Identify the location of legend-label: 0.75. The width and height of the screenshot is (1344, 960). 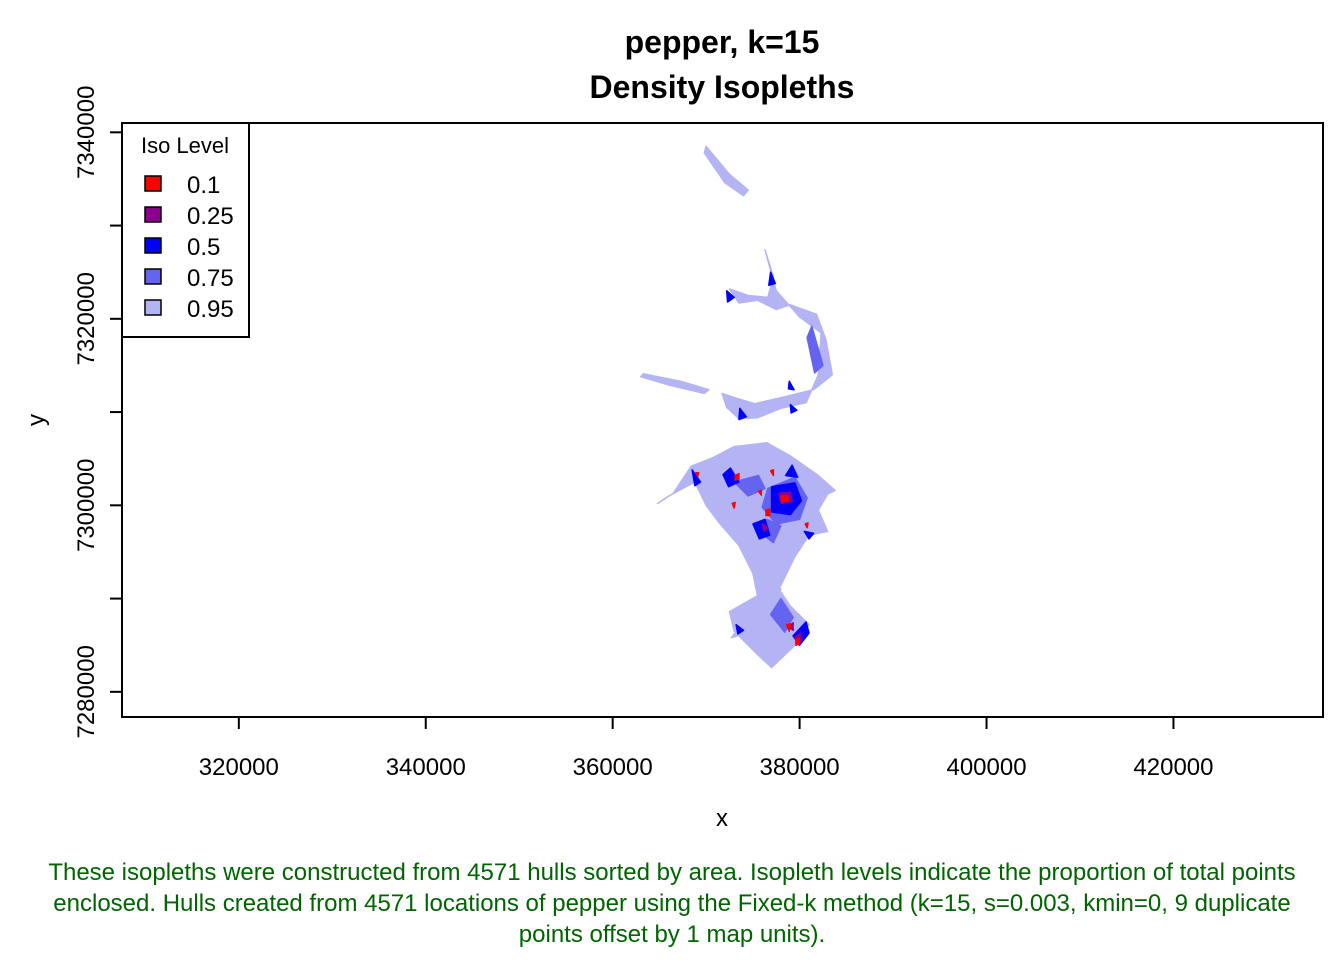
(210, 278).